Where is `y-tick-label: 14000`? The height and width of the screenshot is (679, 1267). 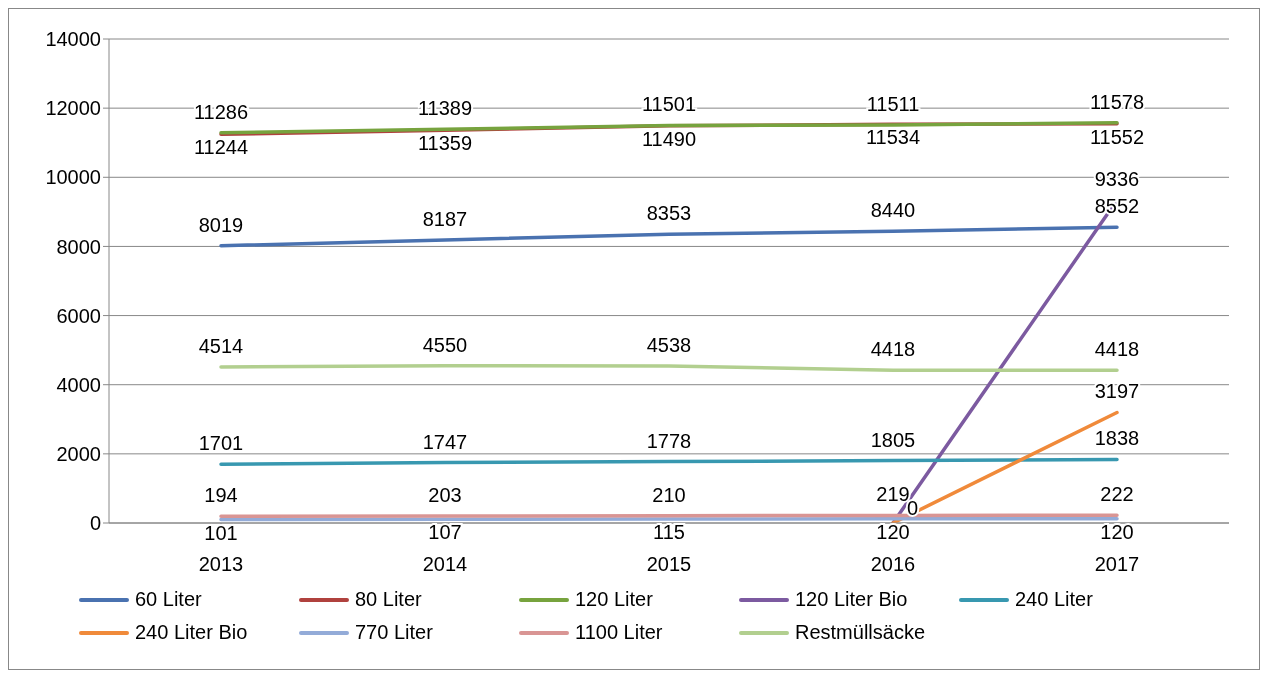 y-tick-label: 14000 is located at coordinates (73, 39).